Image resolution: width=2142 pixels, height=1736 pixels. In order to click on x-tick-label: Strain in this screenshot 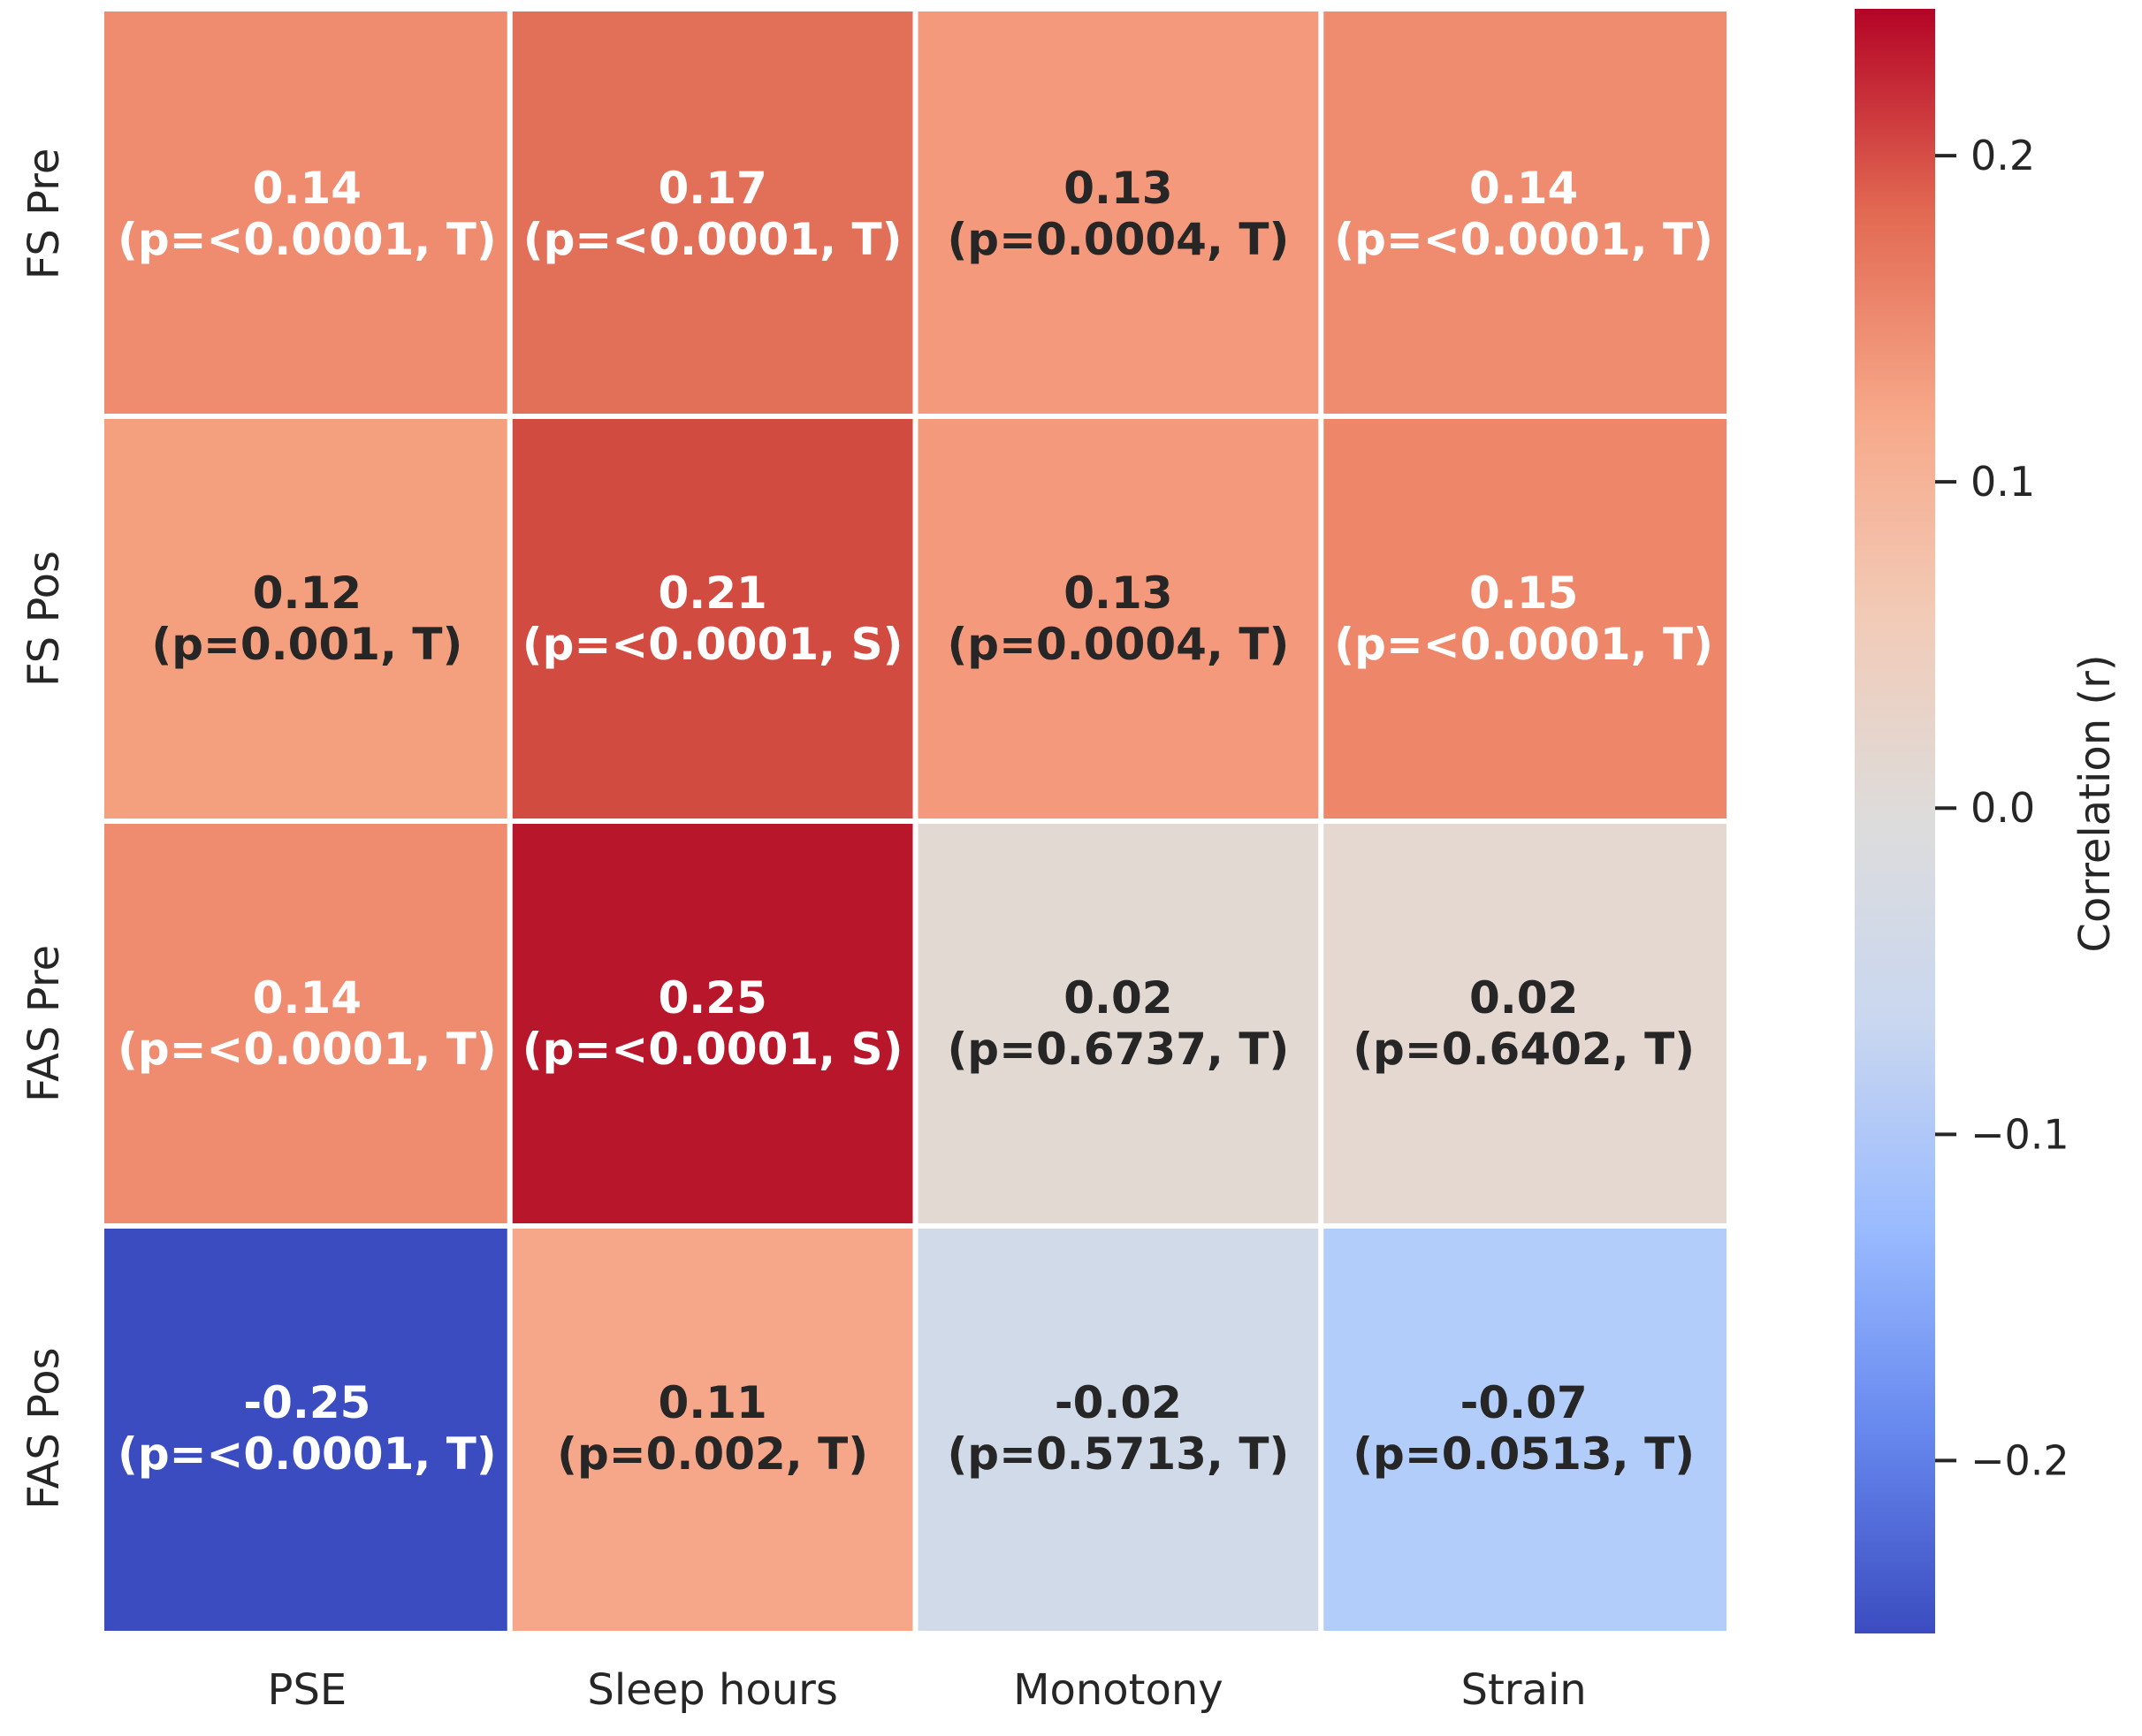, I will do `click(1524, 1690)`.